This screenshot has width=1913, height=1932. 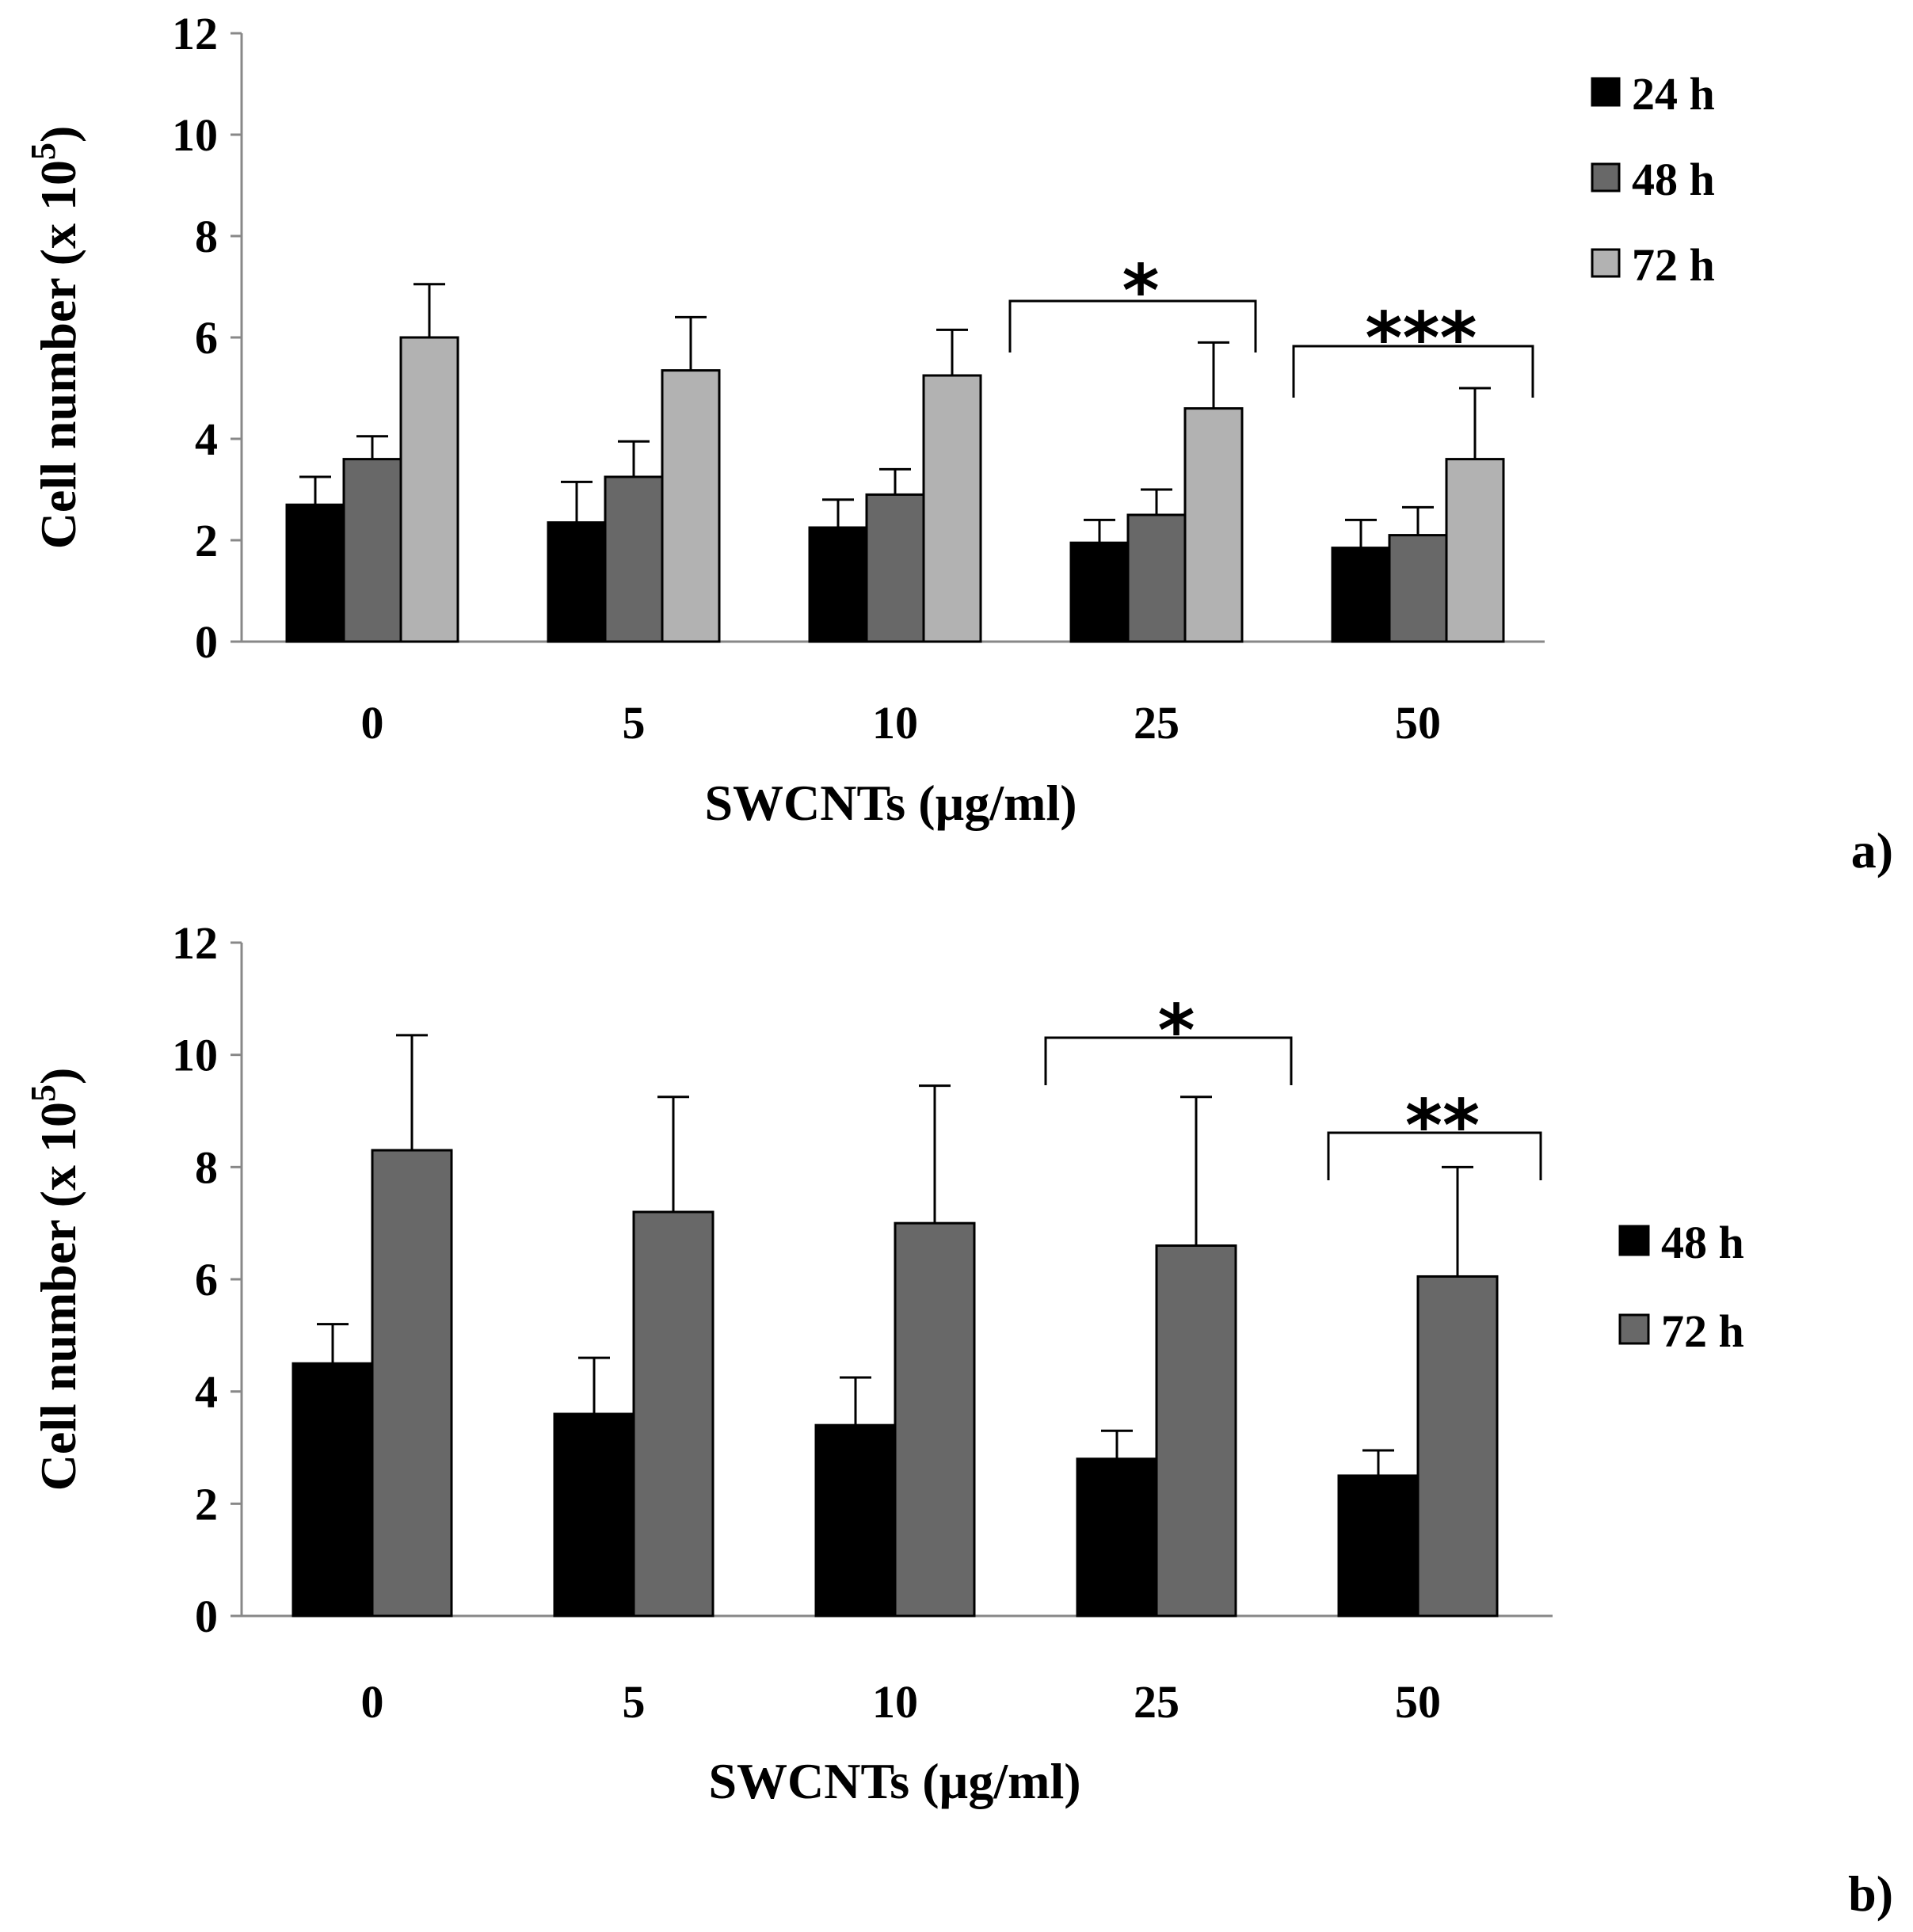 What do you see at coordinates (1872, 850) in the screenshot?
I see `panel-label: a)` at bounding box center [1872, 850].